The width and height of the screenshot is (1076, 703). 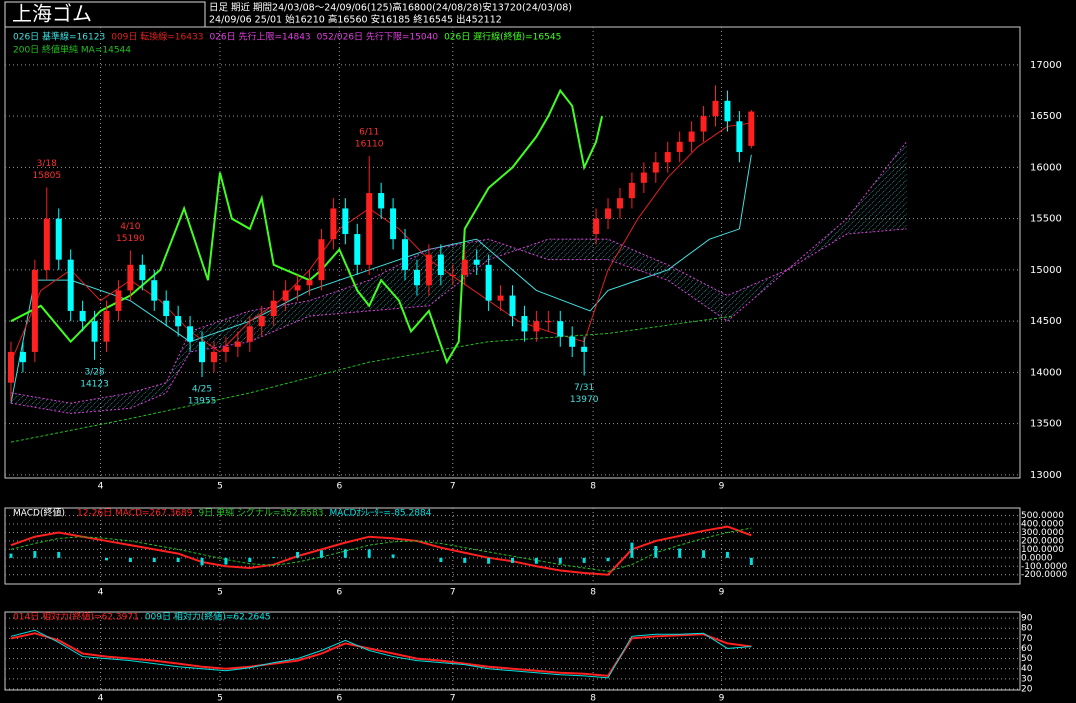 What do you see at coordinates (105, 14) in the screenshot?
I see `title-box` at bounding box center [105, 14].